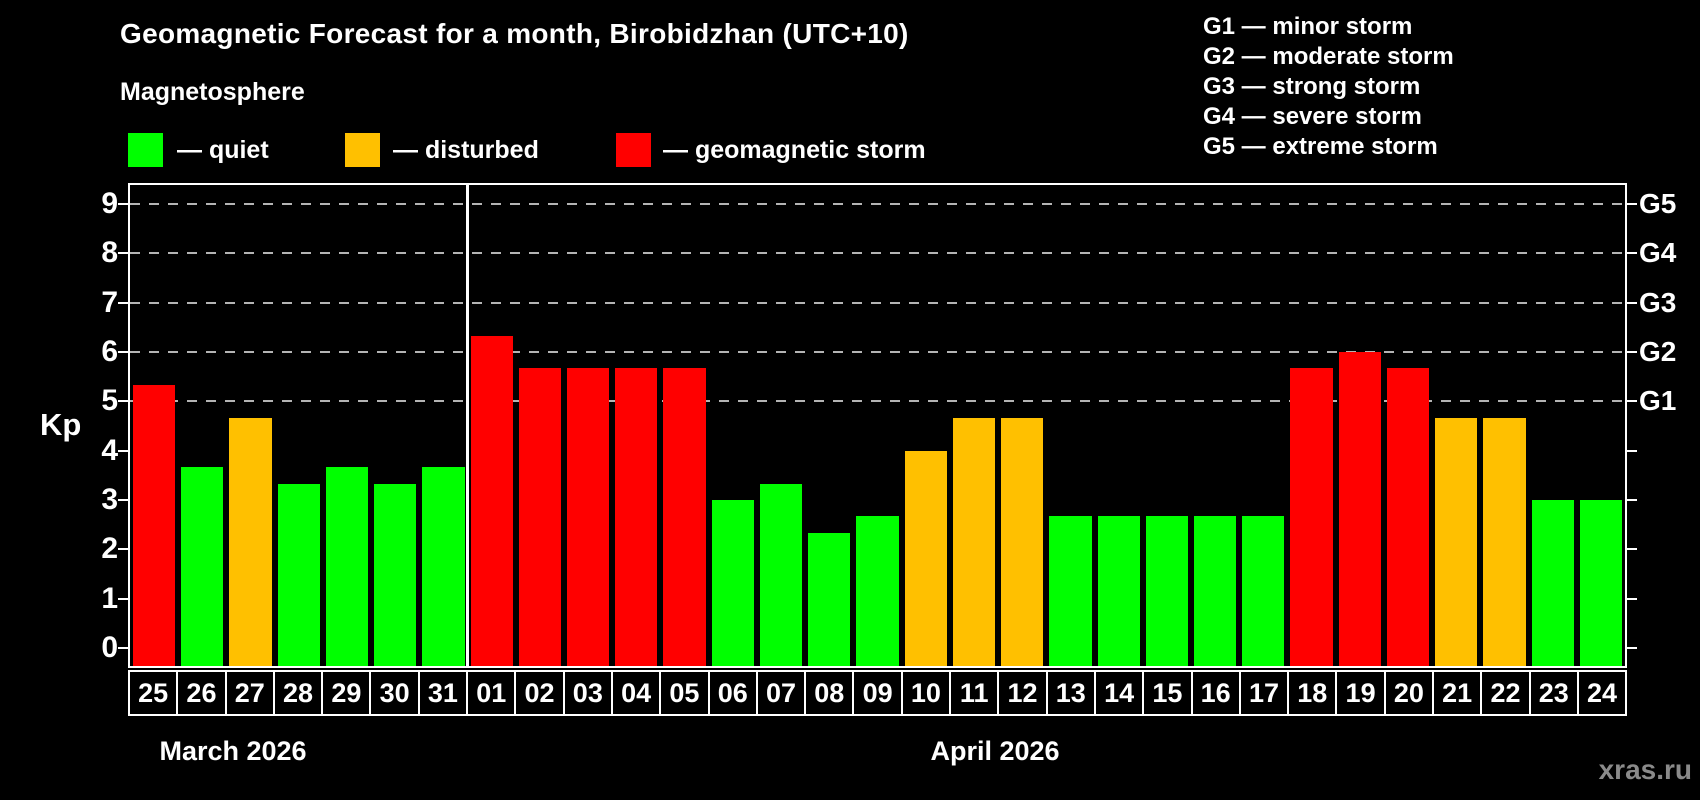 The height and width of the screenshot is (800, 1700). Describe the element at coordinates (109, 302) in the screenshot. I see `y-tick-label-7: 7` at that location.